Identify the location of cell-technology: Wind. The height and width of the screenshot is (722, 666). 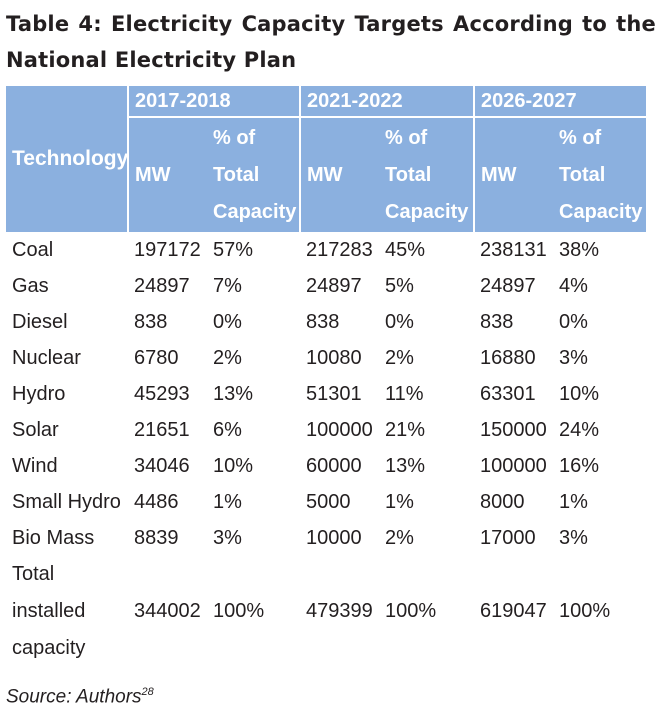
(35, 465).